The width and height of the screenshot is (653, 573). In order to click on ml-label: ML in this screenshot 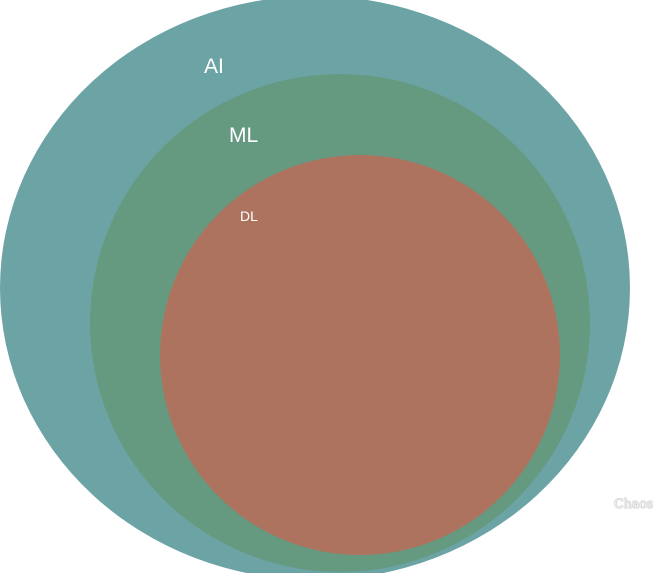, I will do `click(243, 135)`.